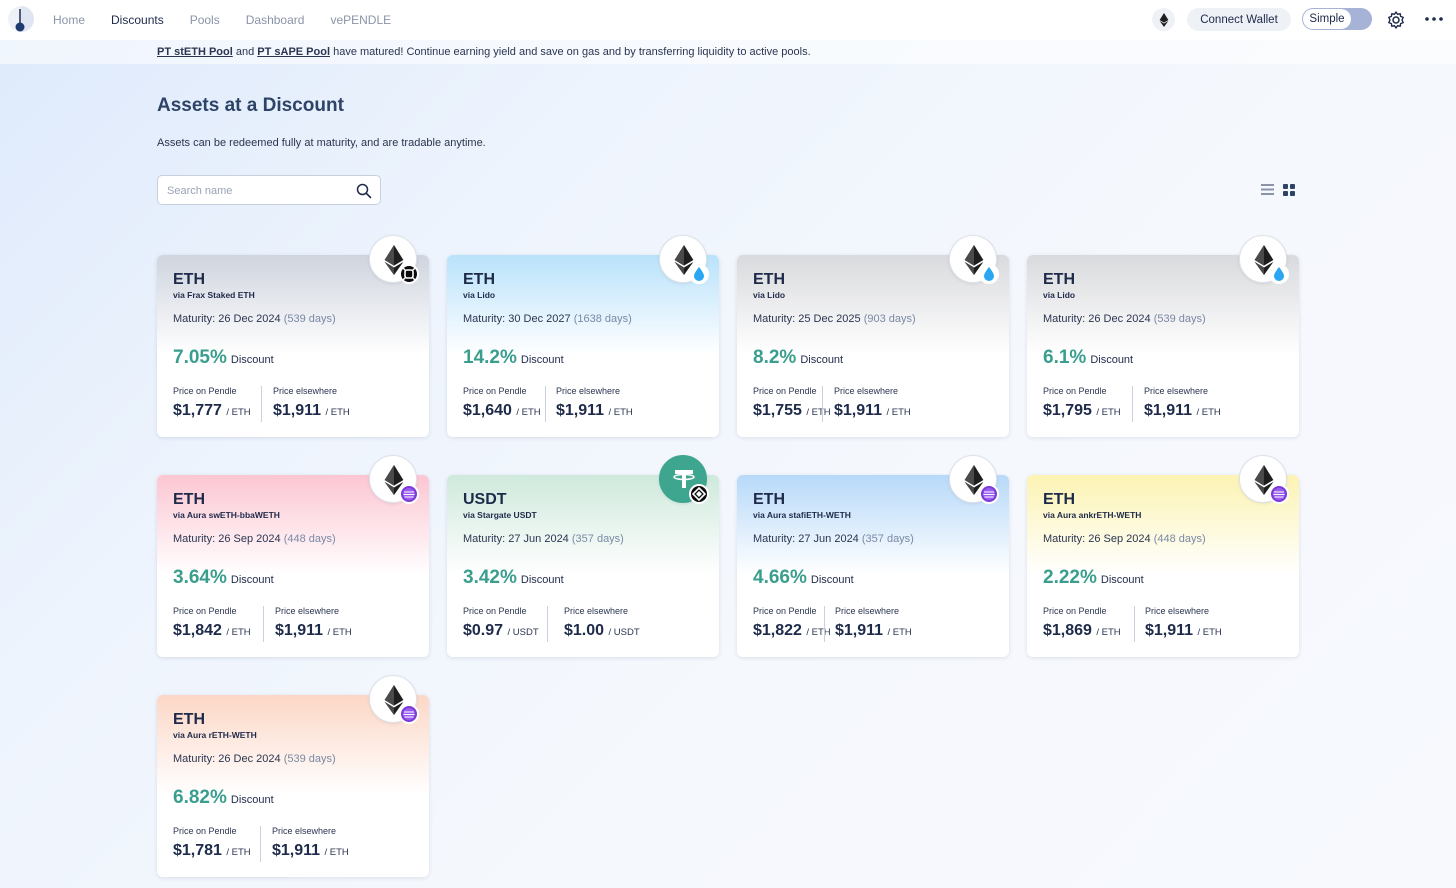 The width and height of the screenshot is (1456, 888). Describe the element at coordinates (1267, 189) in the screenshot. I see `list-view-icon` at that location.